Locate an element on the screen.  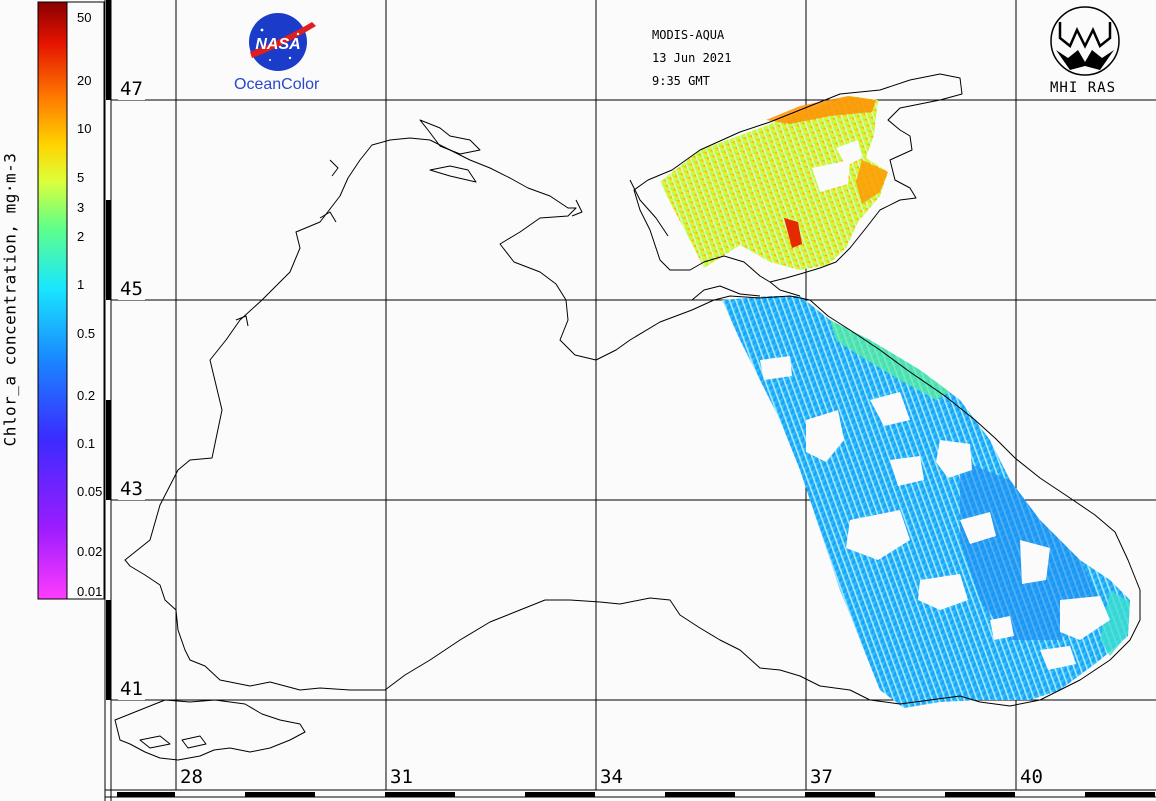
mhi-caption: MHI RAS is located at coordinates (1083, 88).